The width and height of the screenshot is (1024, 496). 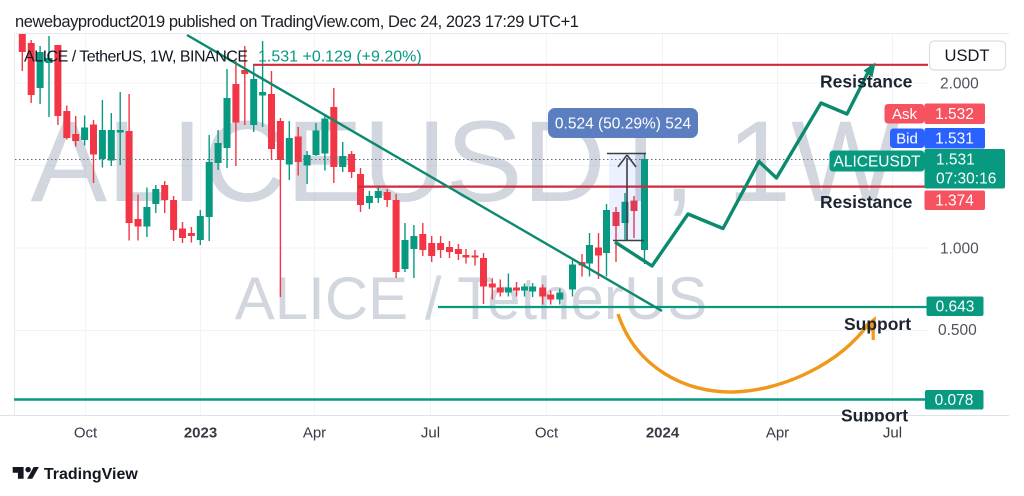 I want to click on svg-text: 0.643, so click(x=955, y=307).